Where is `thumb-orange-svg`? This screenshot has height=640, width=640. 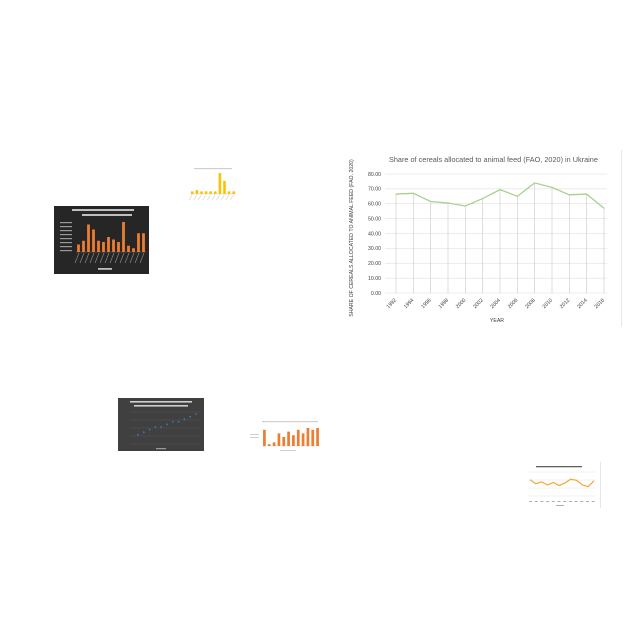 thumb-orange-svg is located at coordinates (285, 436).